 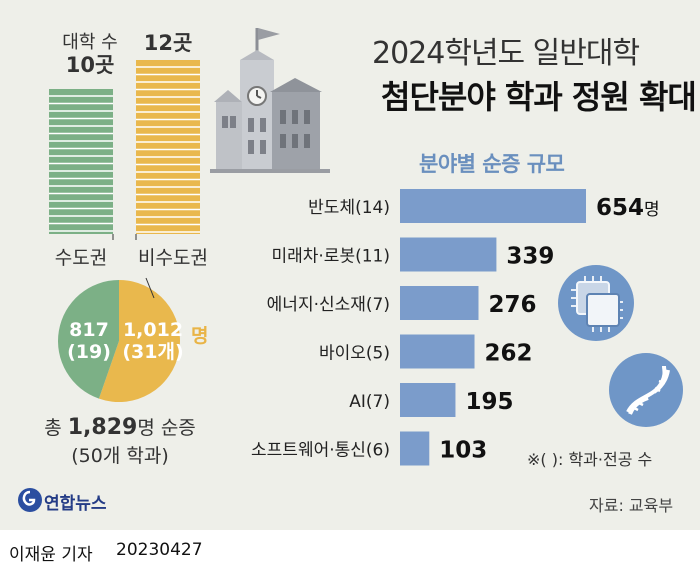 I want to click on publish-date: 20230427, so click(x=159, y=550).